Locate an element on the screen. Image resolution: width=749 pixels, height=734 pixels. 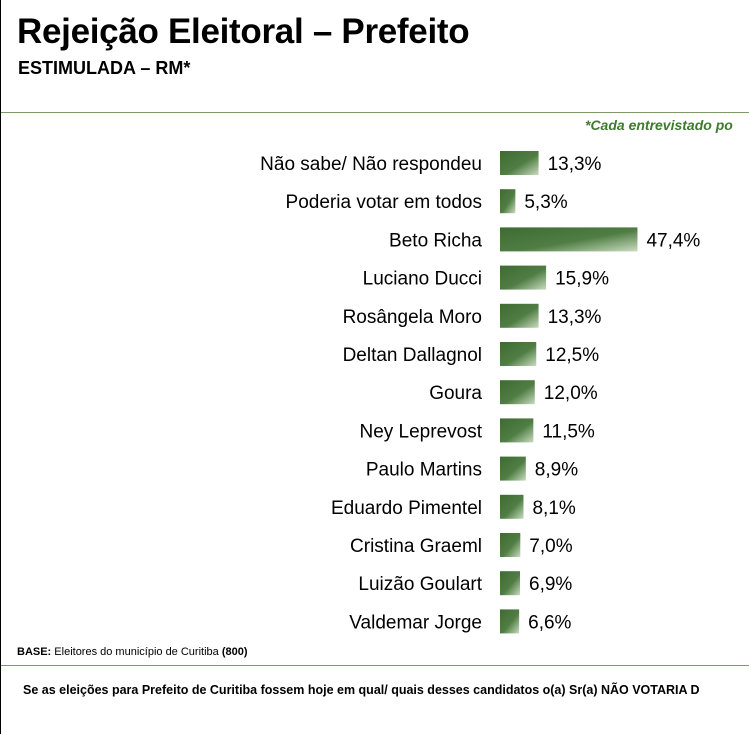
value-label: 8,9% is located at coordinates (556, 470).